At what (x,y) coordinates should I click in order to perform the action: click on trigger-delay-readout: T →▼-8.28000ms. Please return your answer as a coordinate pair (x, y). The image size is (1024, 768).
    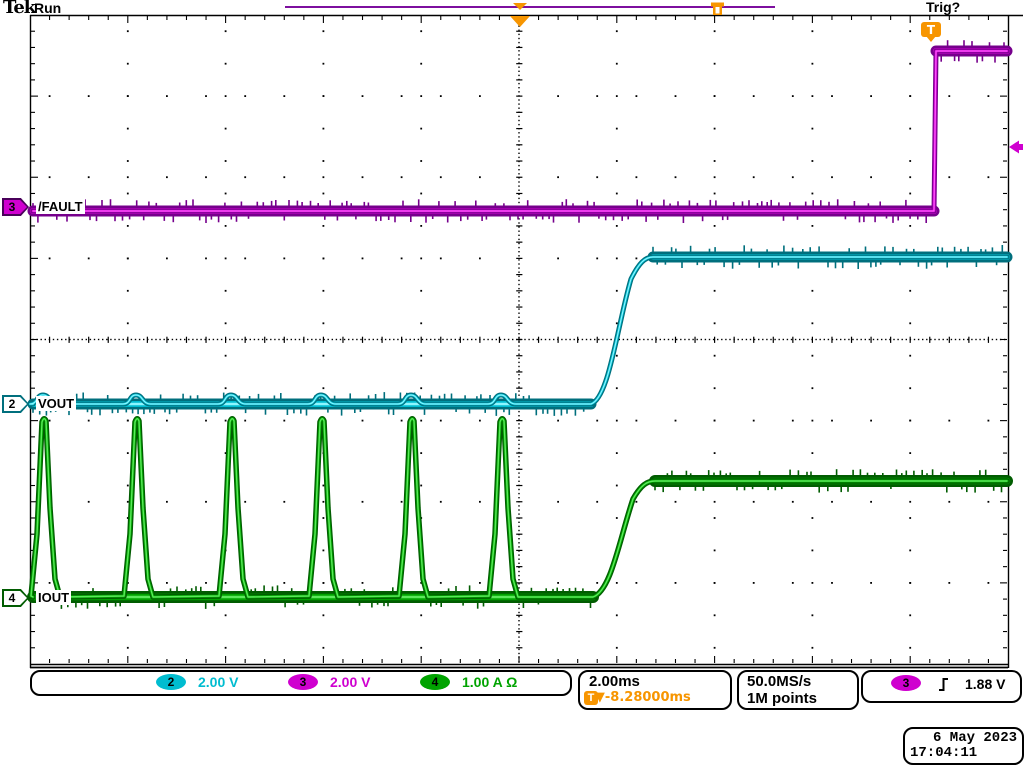
    Looking at the image, I should click on (637, 697).